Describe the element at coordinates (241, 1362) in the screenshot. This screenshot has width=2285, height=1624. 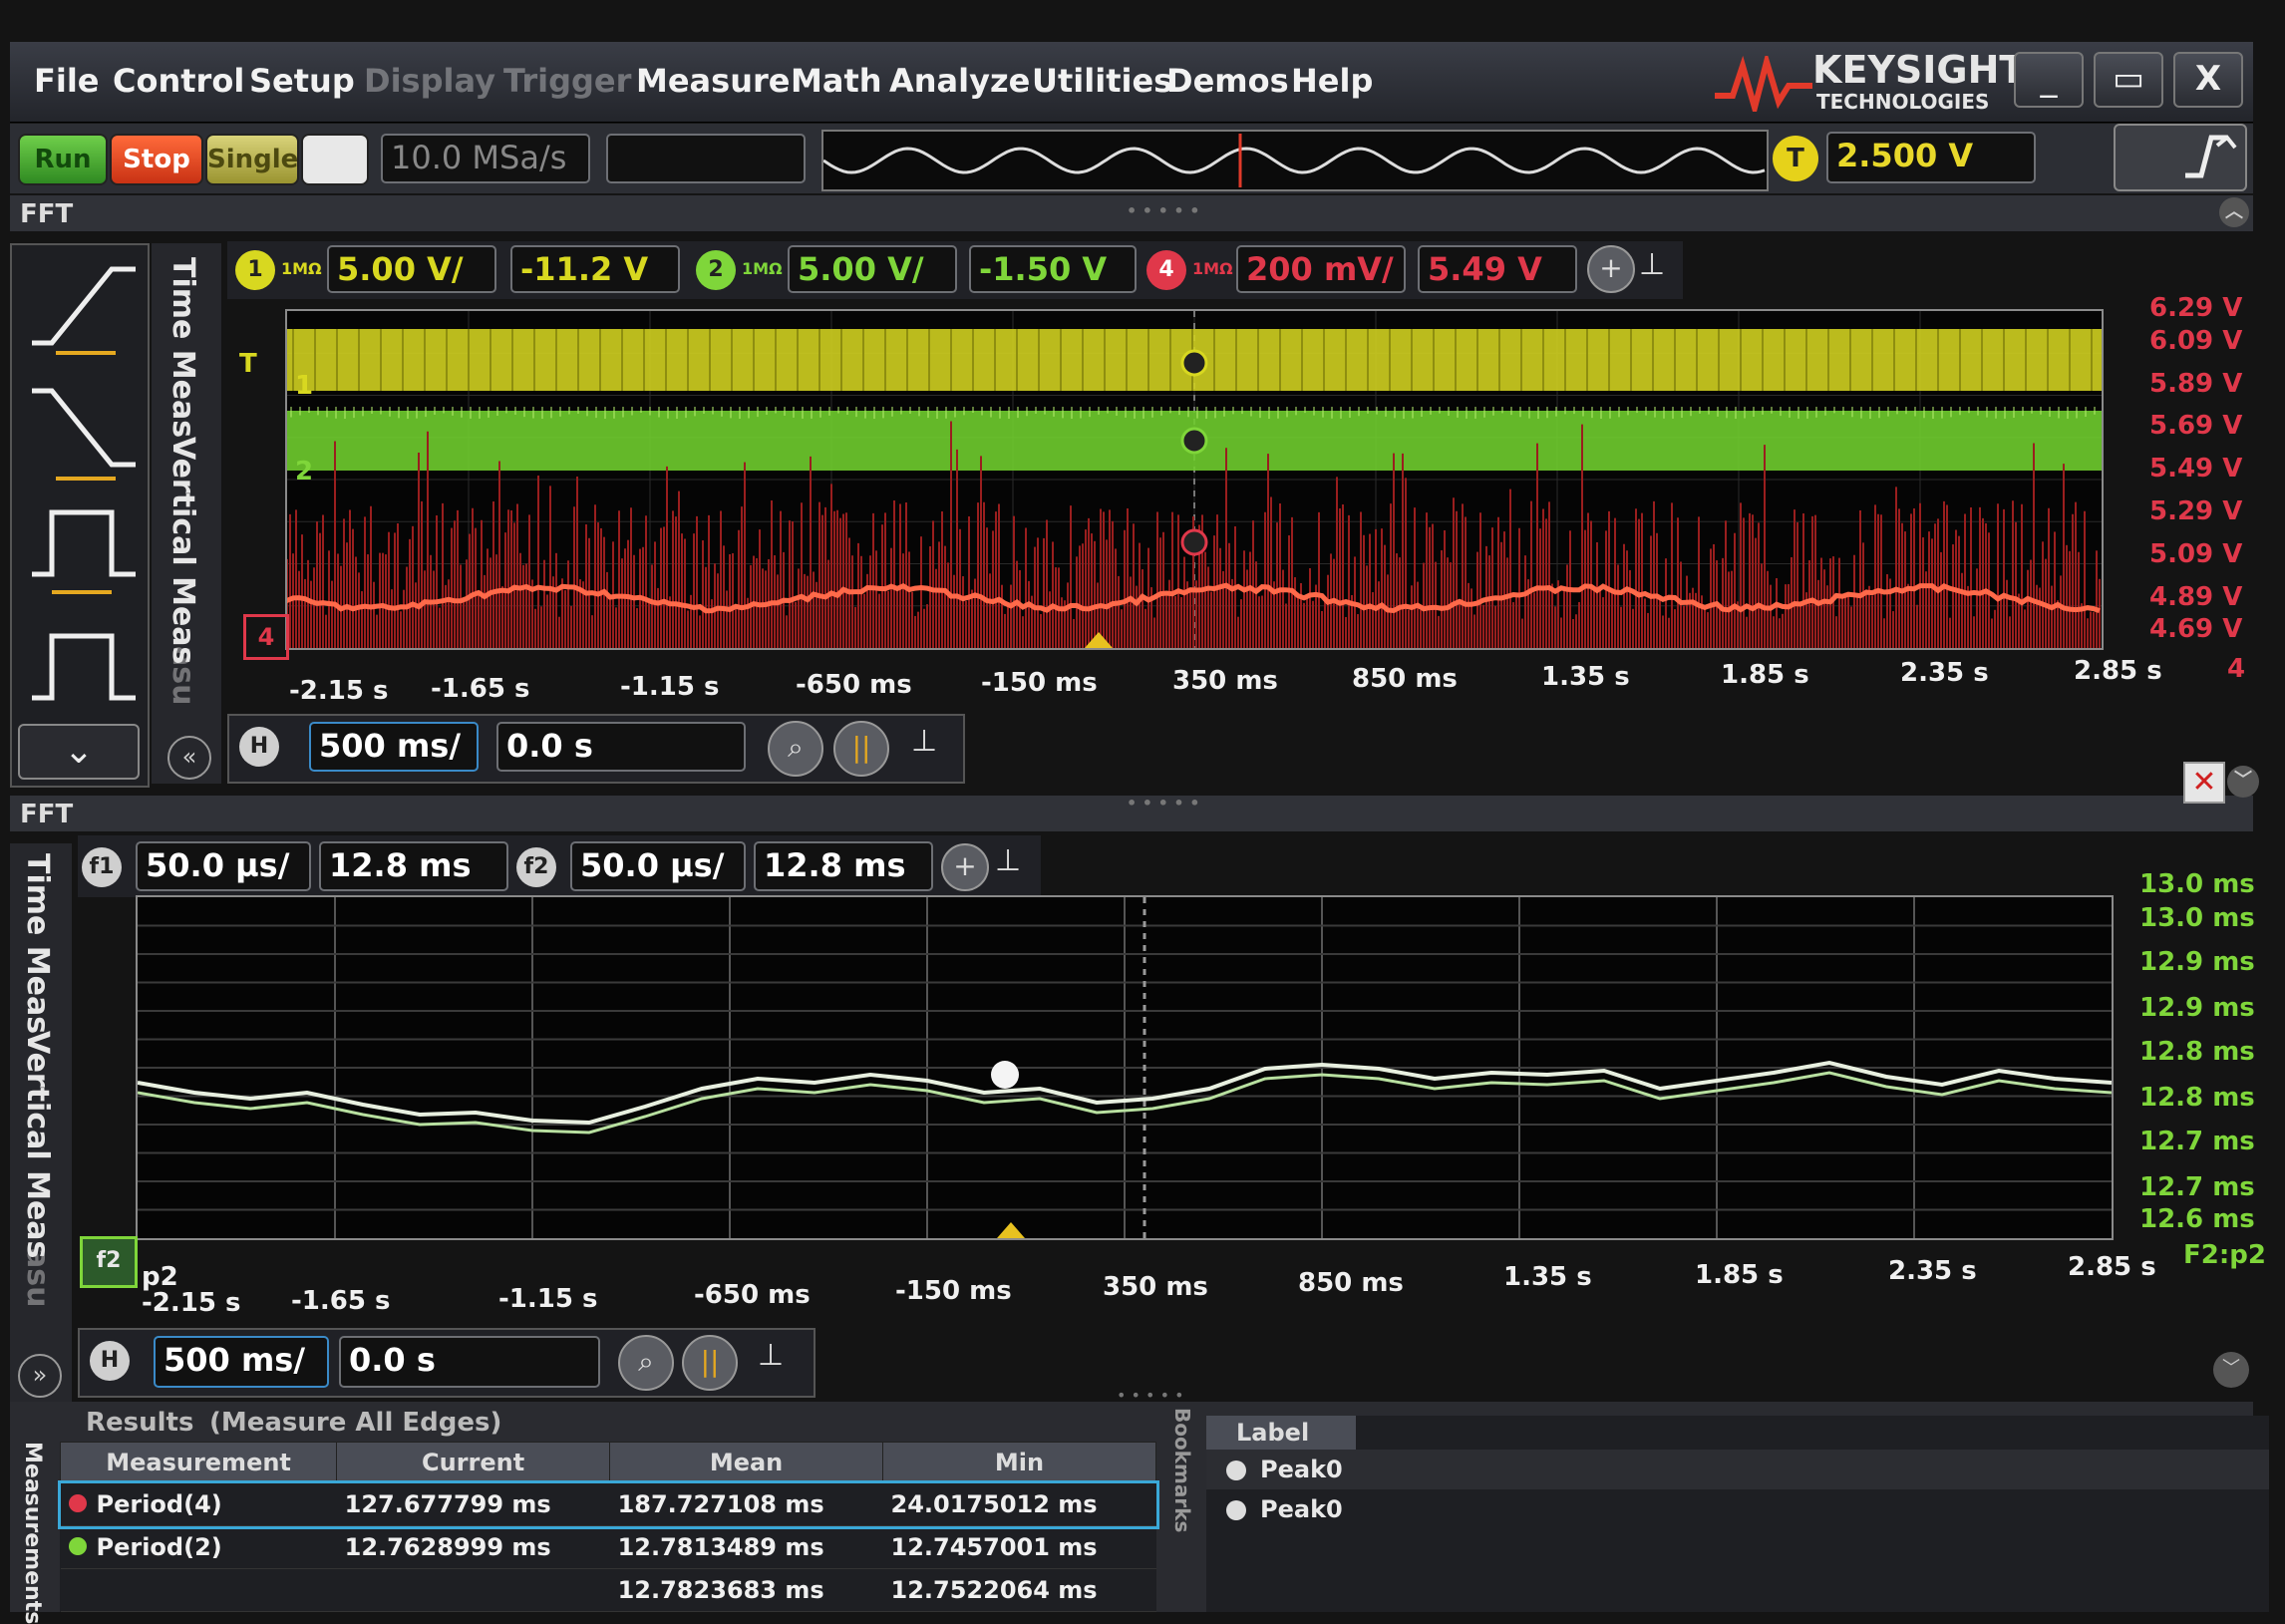
I see `bottom-timebase-scale: 500 ms/` at that location.